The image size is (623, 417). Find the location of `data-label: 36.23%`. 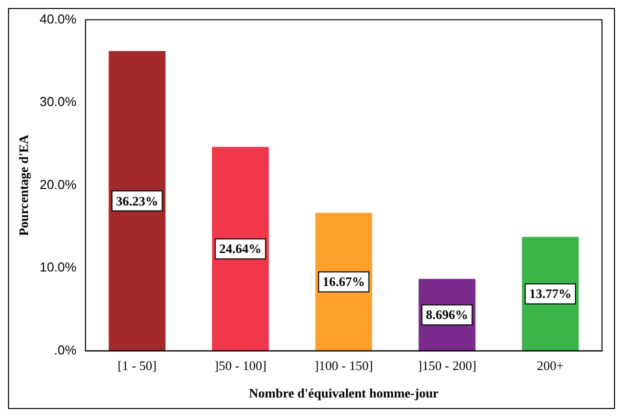

data-label: 36.23% is located at coordinates (137, 200).